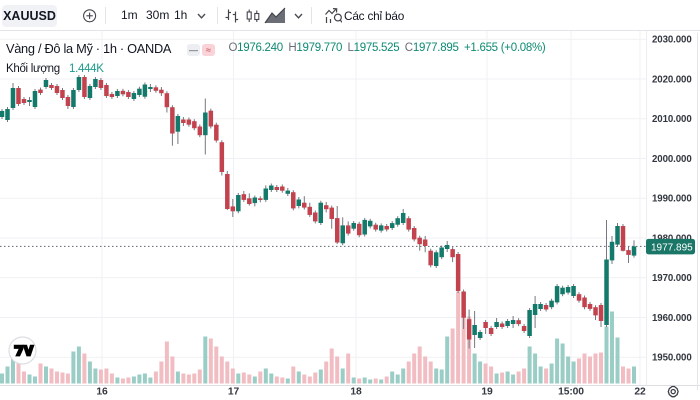 The width and height of the screenshot is (700, 400). I want to click on svg-text: 15:00, so click(571, 392).